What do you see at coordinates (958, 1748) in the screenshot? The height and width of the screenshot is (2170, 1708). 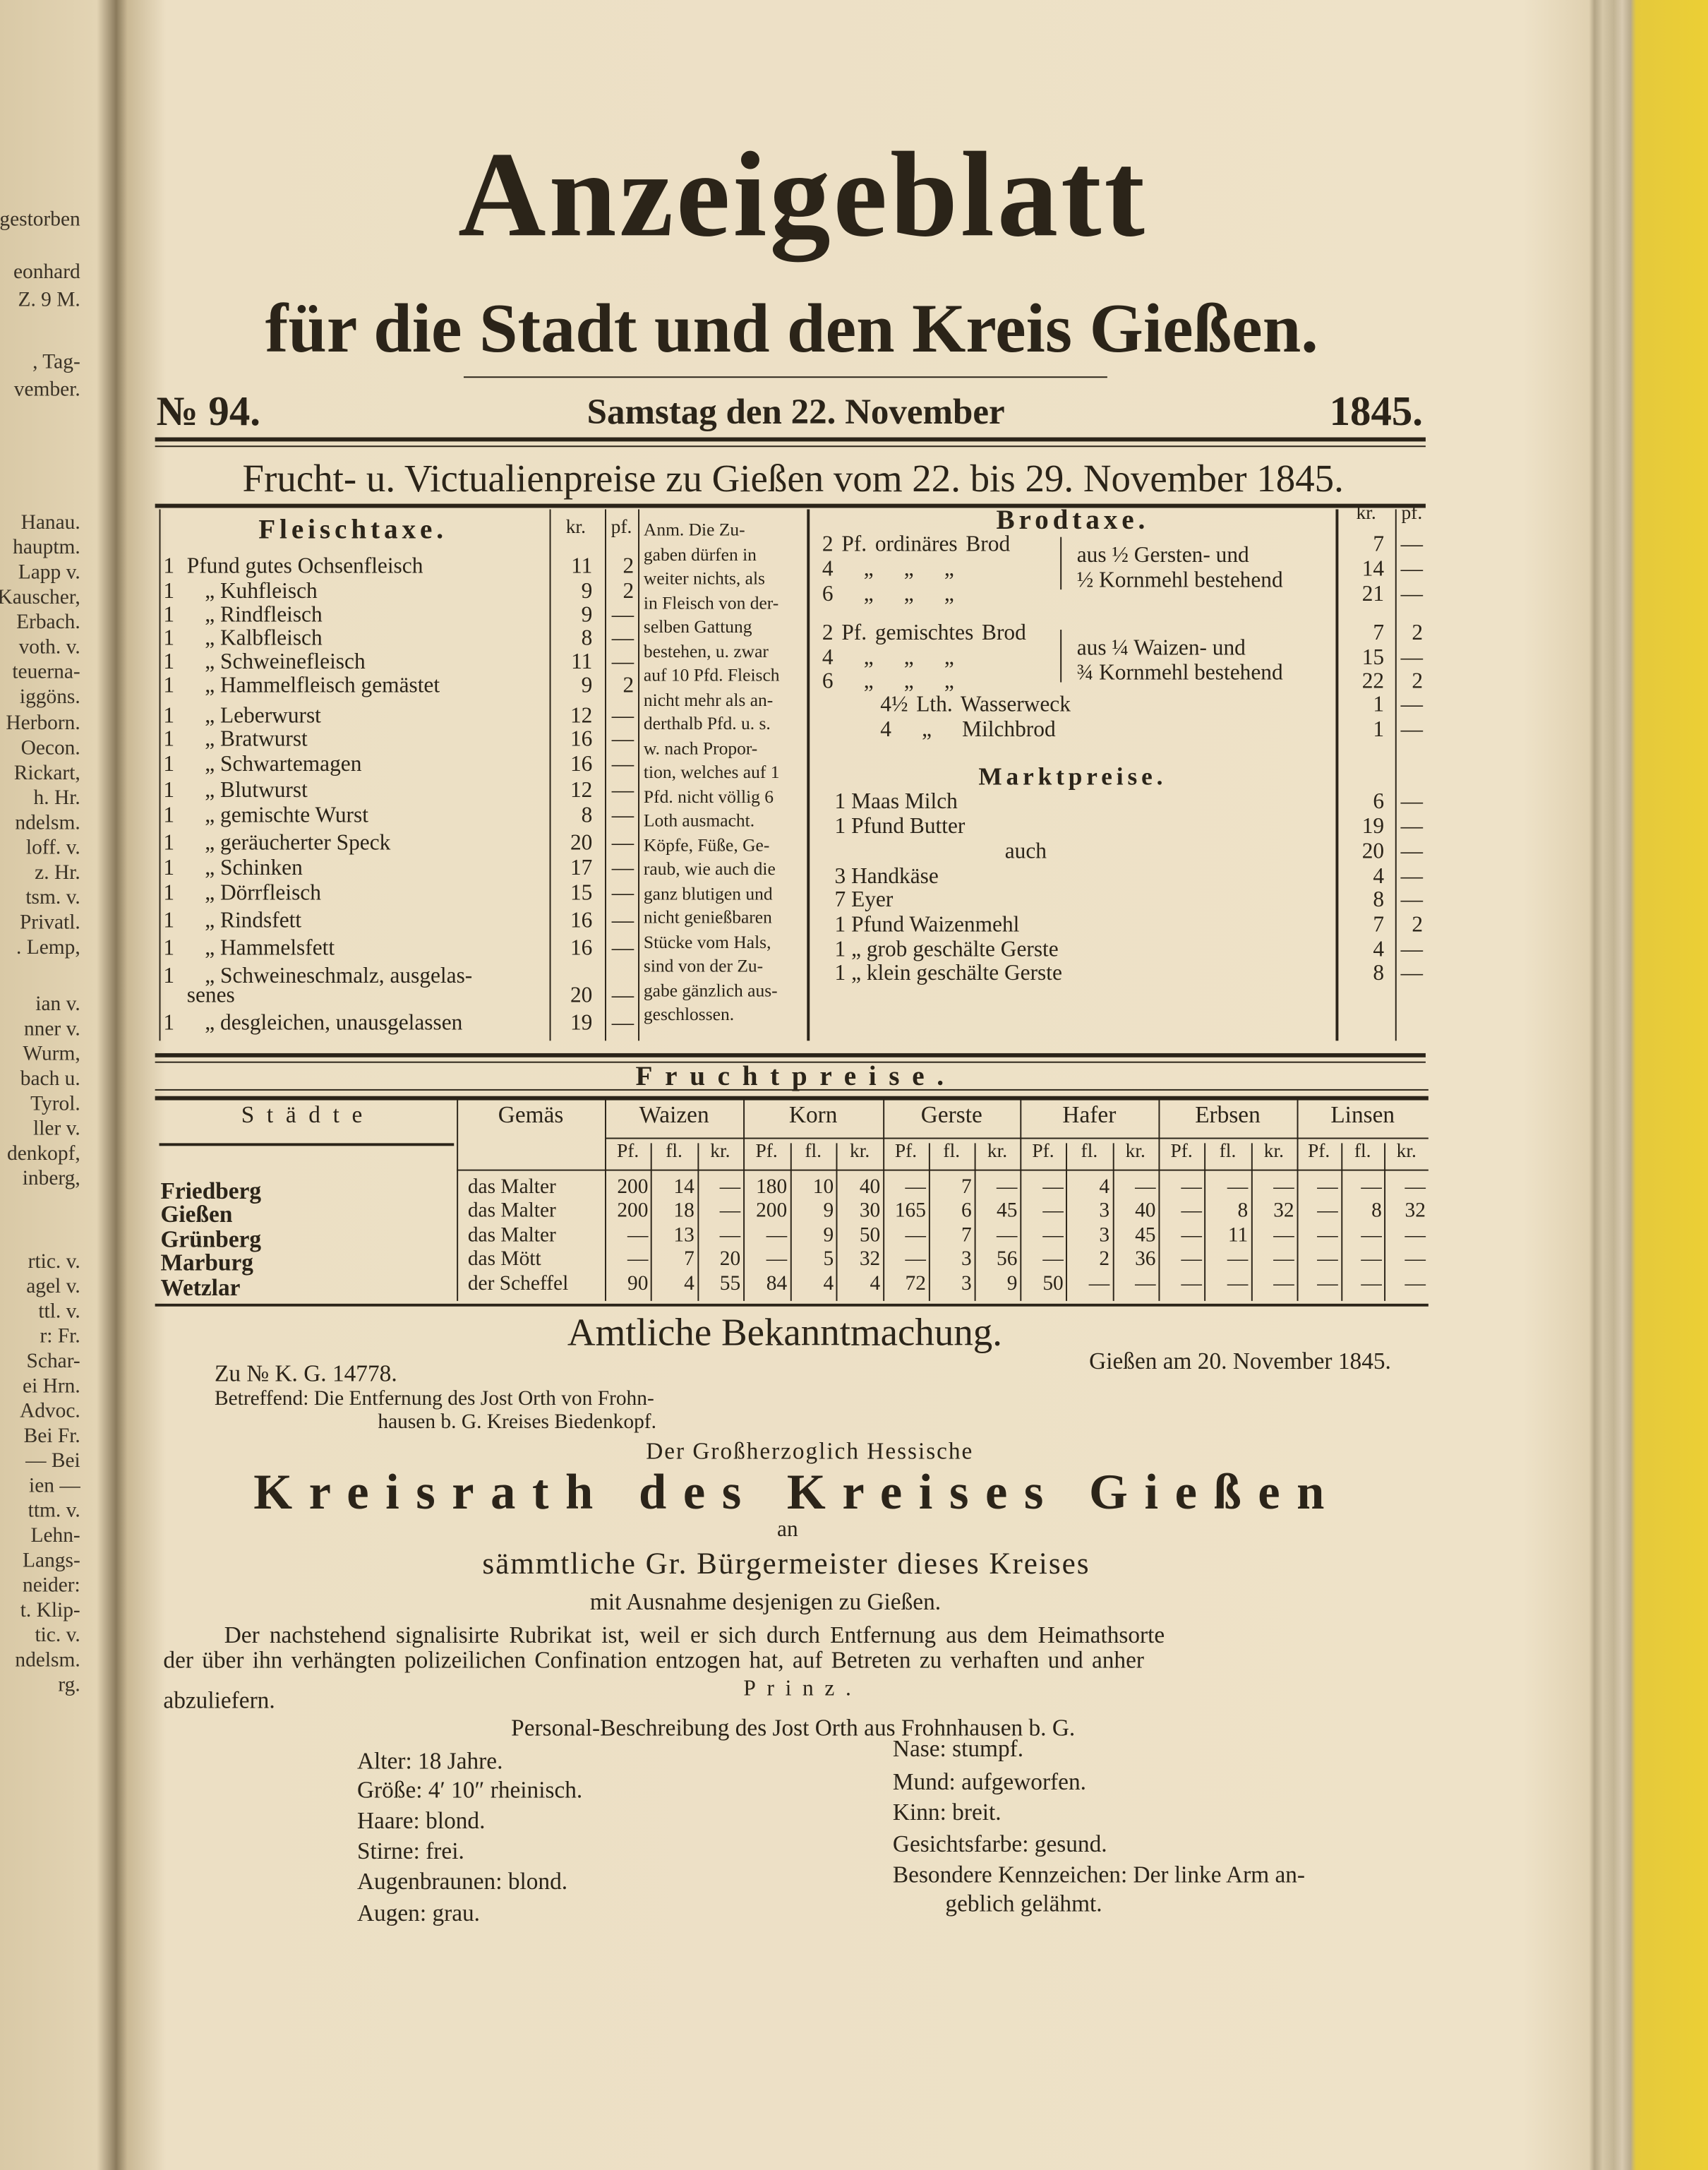 I see `description-item: Nase: stumpf.` at bounding box center [958, 1748].